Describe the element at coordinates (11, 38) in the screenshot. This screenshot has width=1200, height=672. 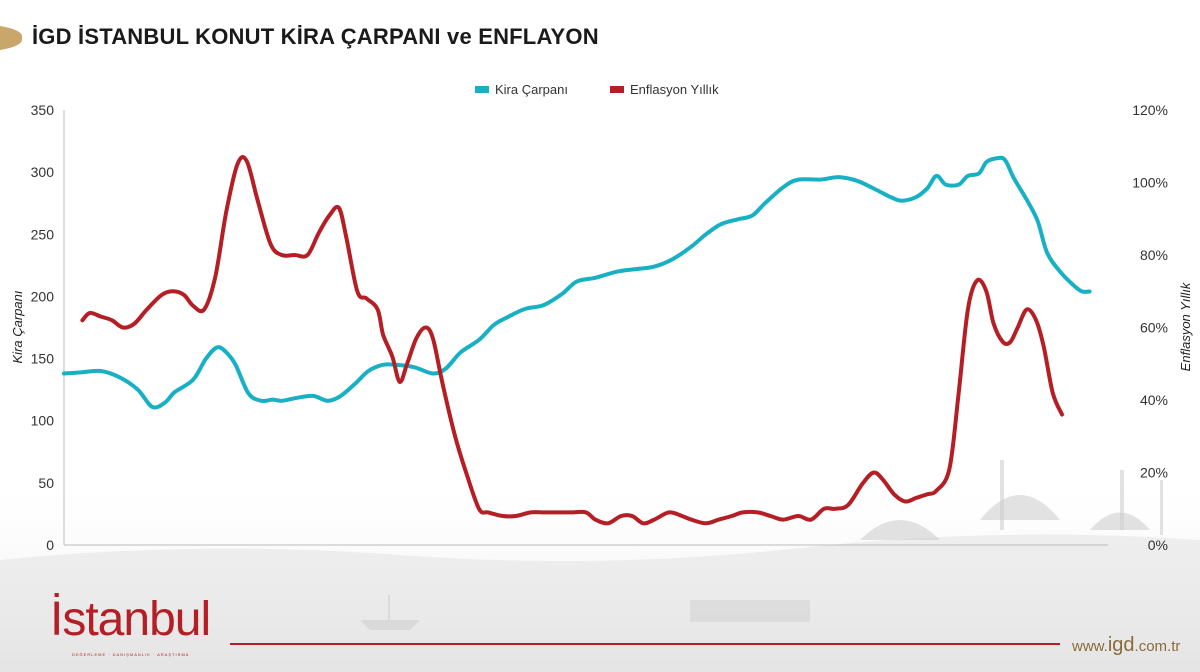
I see `leaf-icon` at that location.